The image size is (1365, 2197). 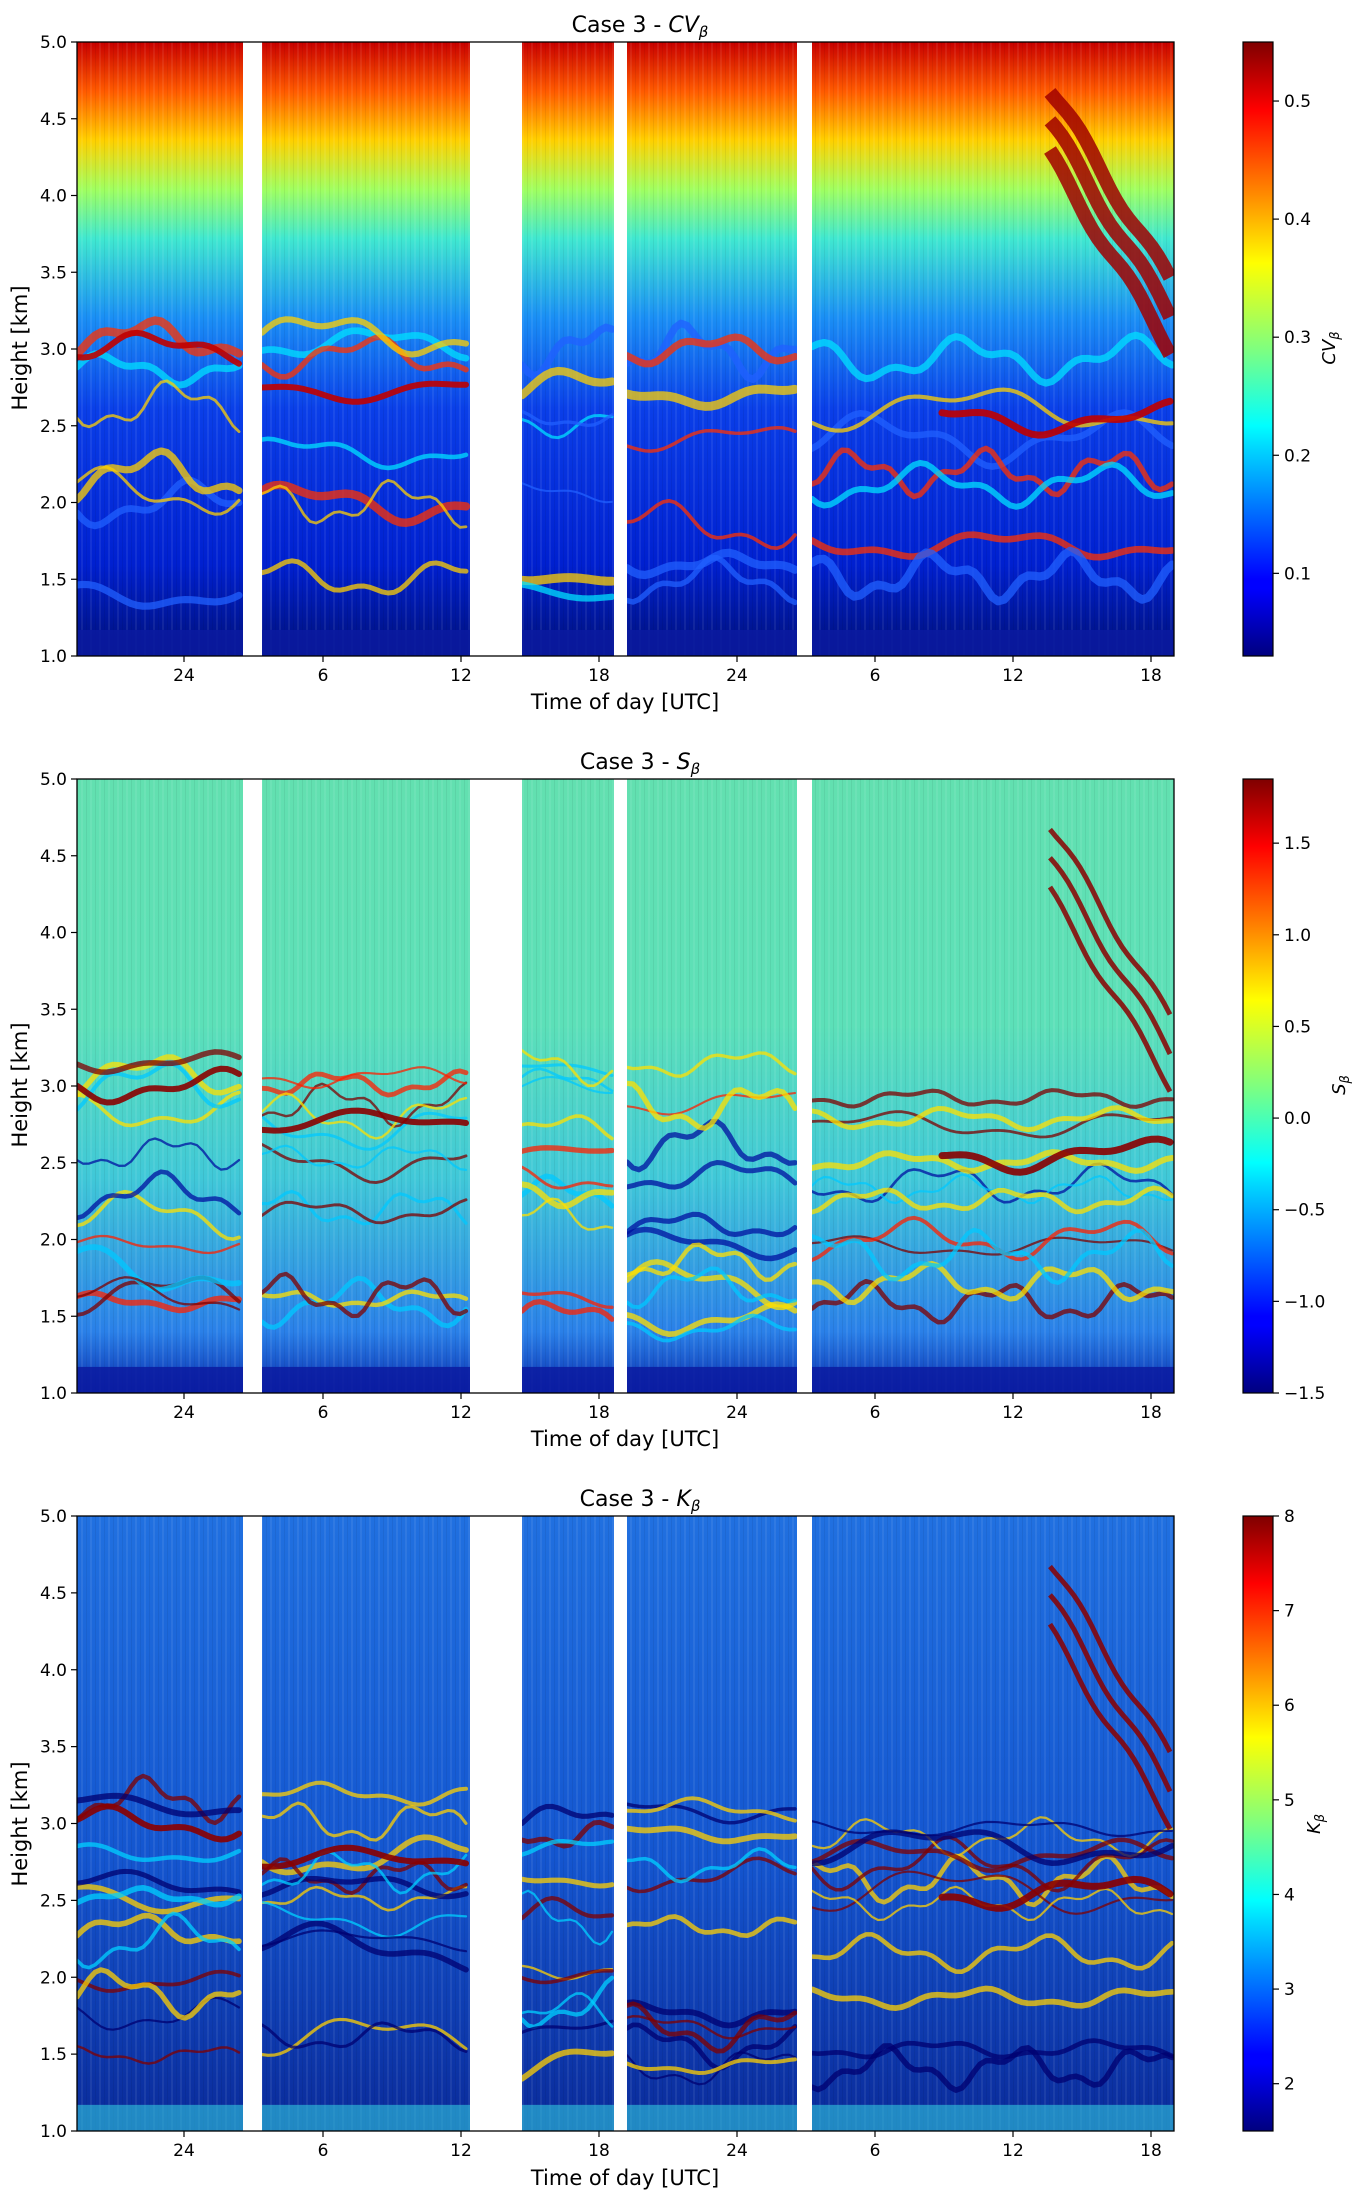 What do you see at coordinates (53, 1394) in the screenshot?
I see `y-tick-label: 1.0` at bounding box center [53, 1394].